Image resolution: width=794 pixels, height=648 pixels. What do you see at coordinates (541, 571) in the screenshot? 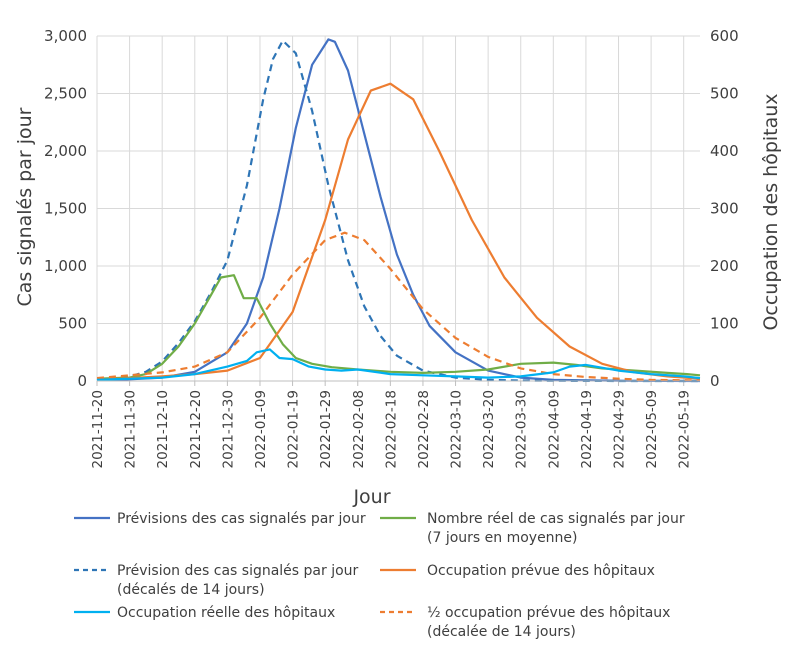
I see `legend-label: Occupation prévue des hôpitaux` at bounding box center [541, 571].